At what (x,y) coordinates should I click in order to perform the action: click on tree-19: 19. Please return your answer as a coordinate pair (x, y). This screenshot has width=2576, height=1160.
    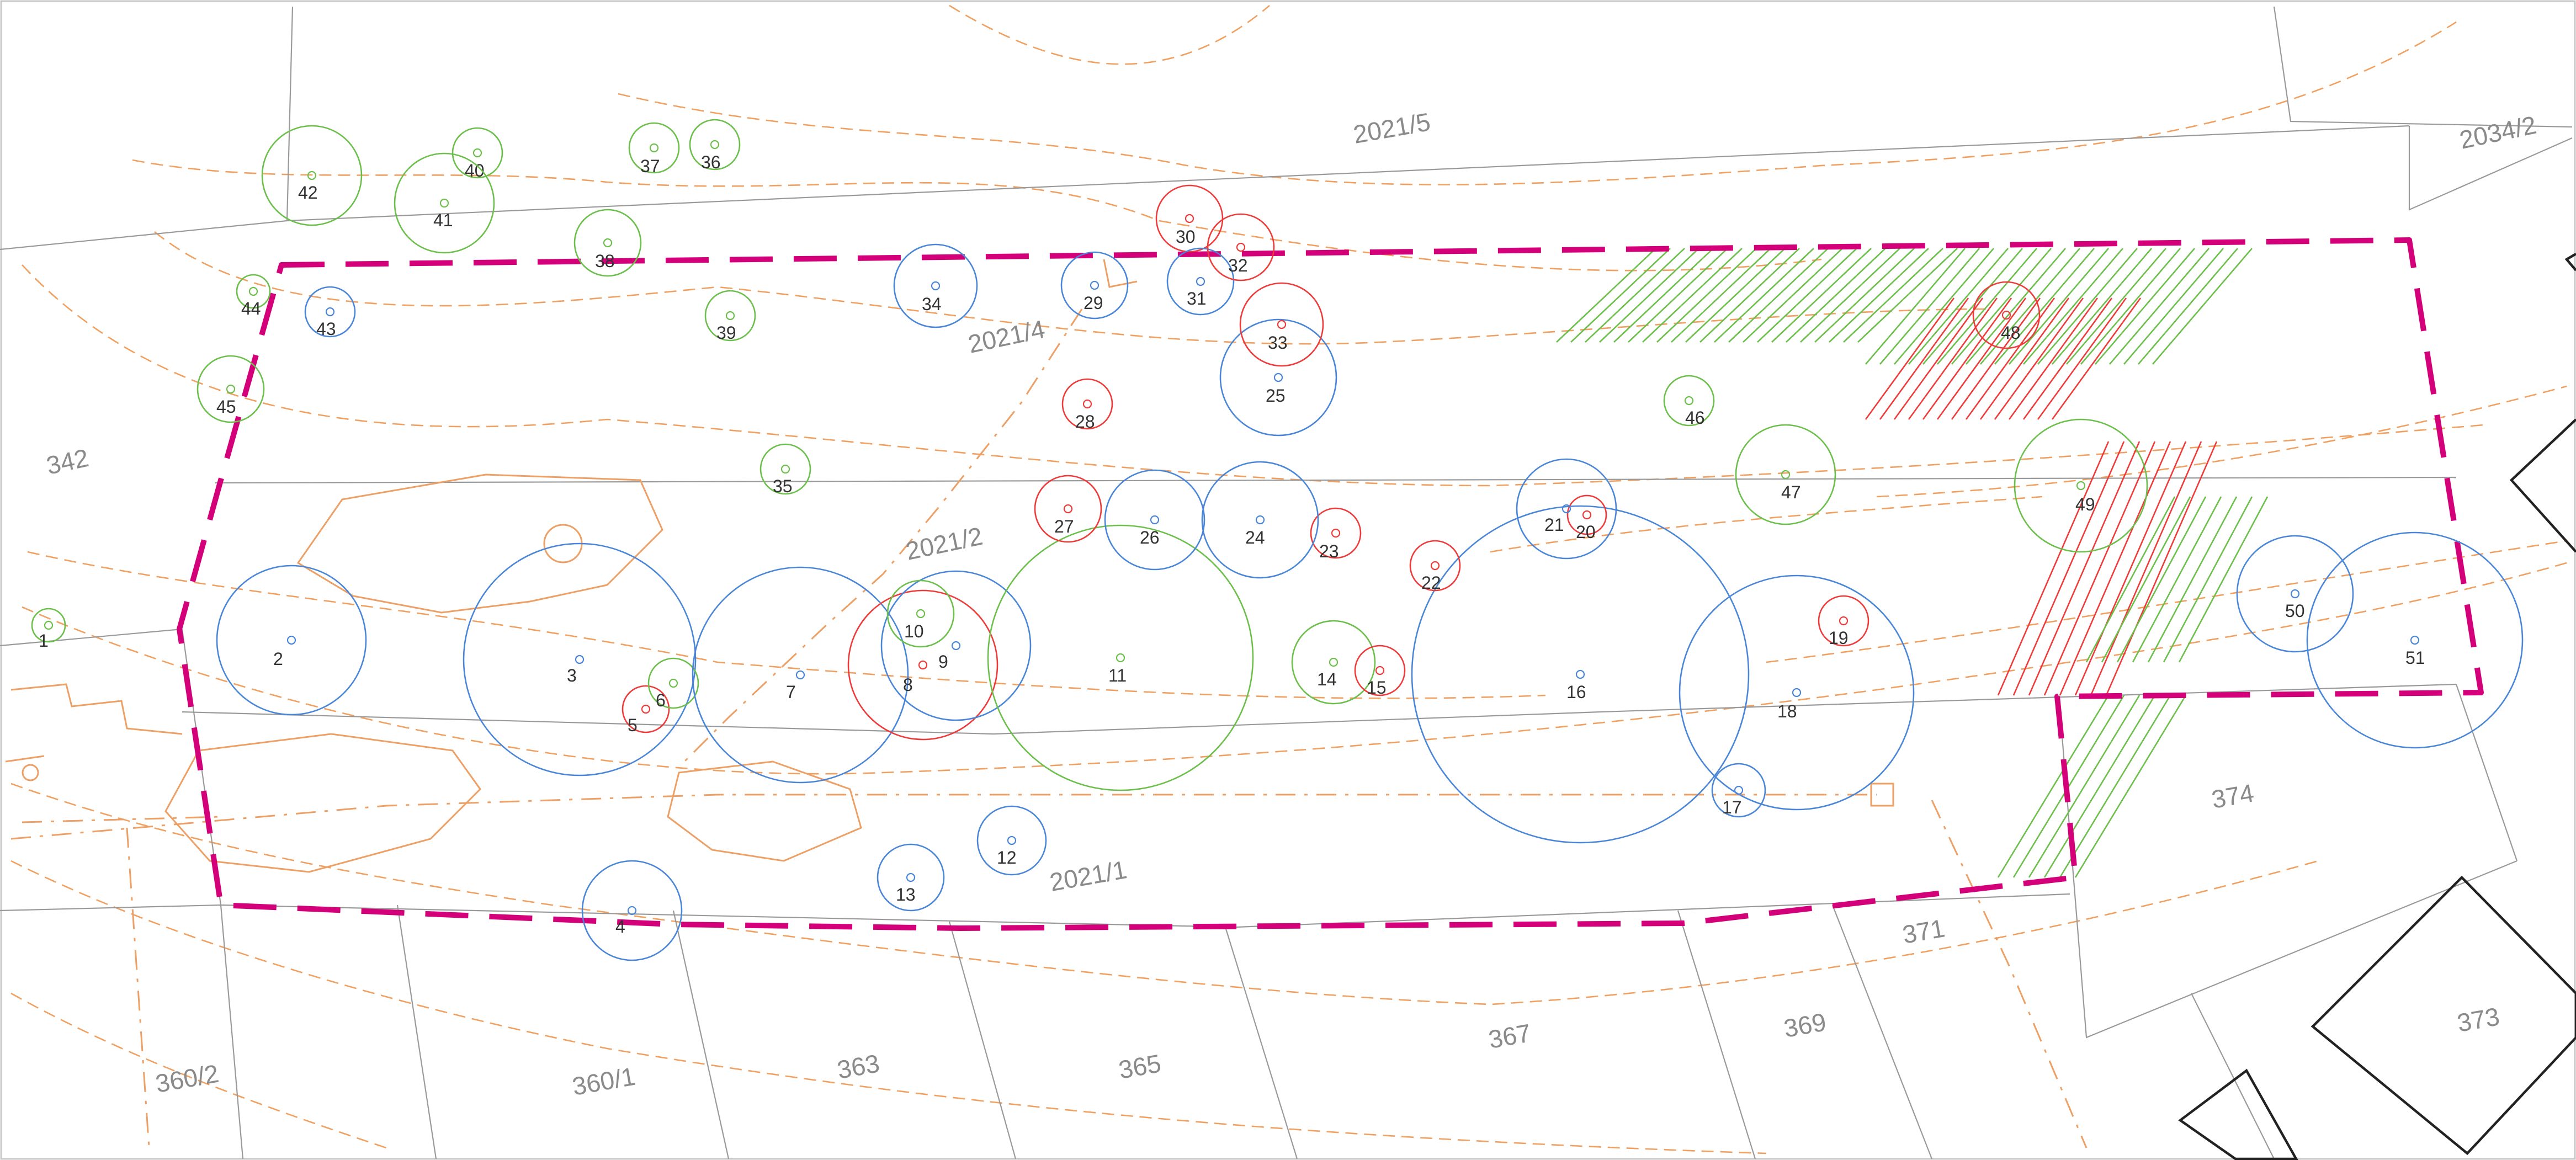
    Looking at the image, I should click on (1843, 621).